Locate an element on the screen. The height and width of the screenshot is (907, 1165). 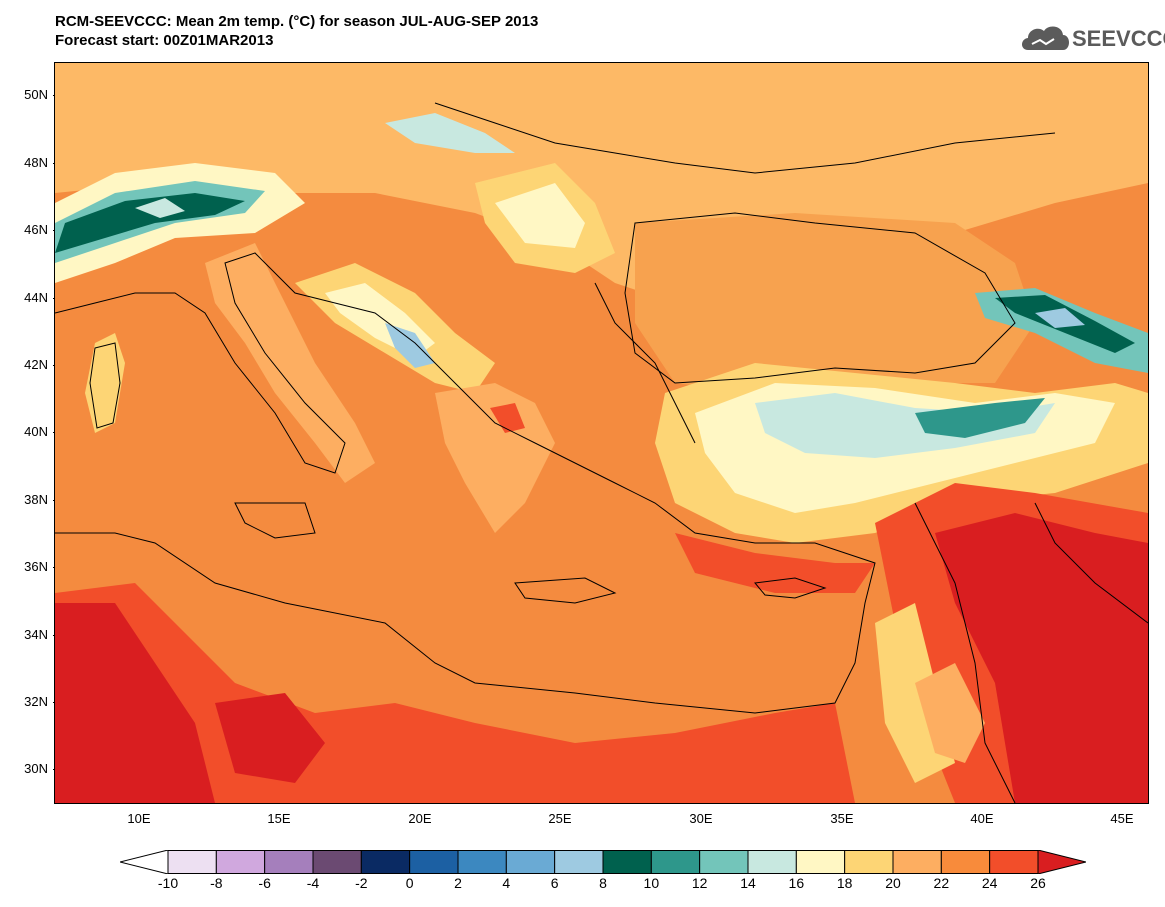
colorbar-label: 6 is located at coordinates (554, 883).